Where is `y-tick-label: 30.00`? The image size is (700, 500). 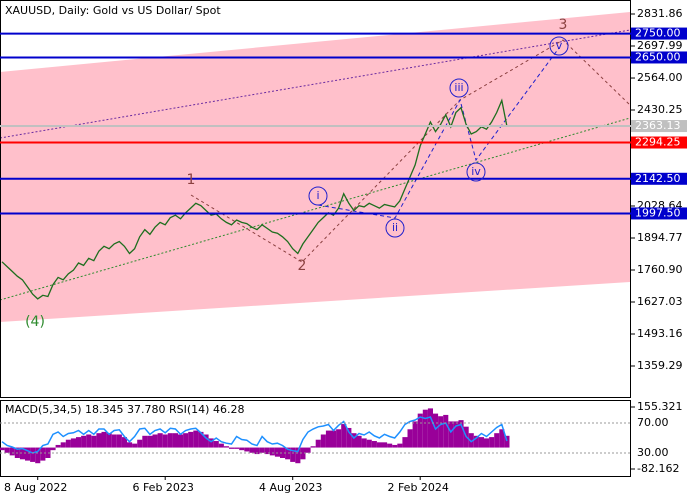 y-tick-label: 30.00 is located at coordinates (653, 452).